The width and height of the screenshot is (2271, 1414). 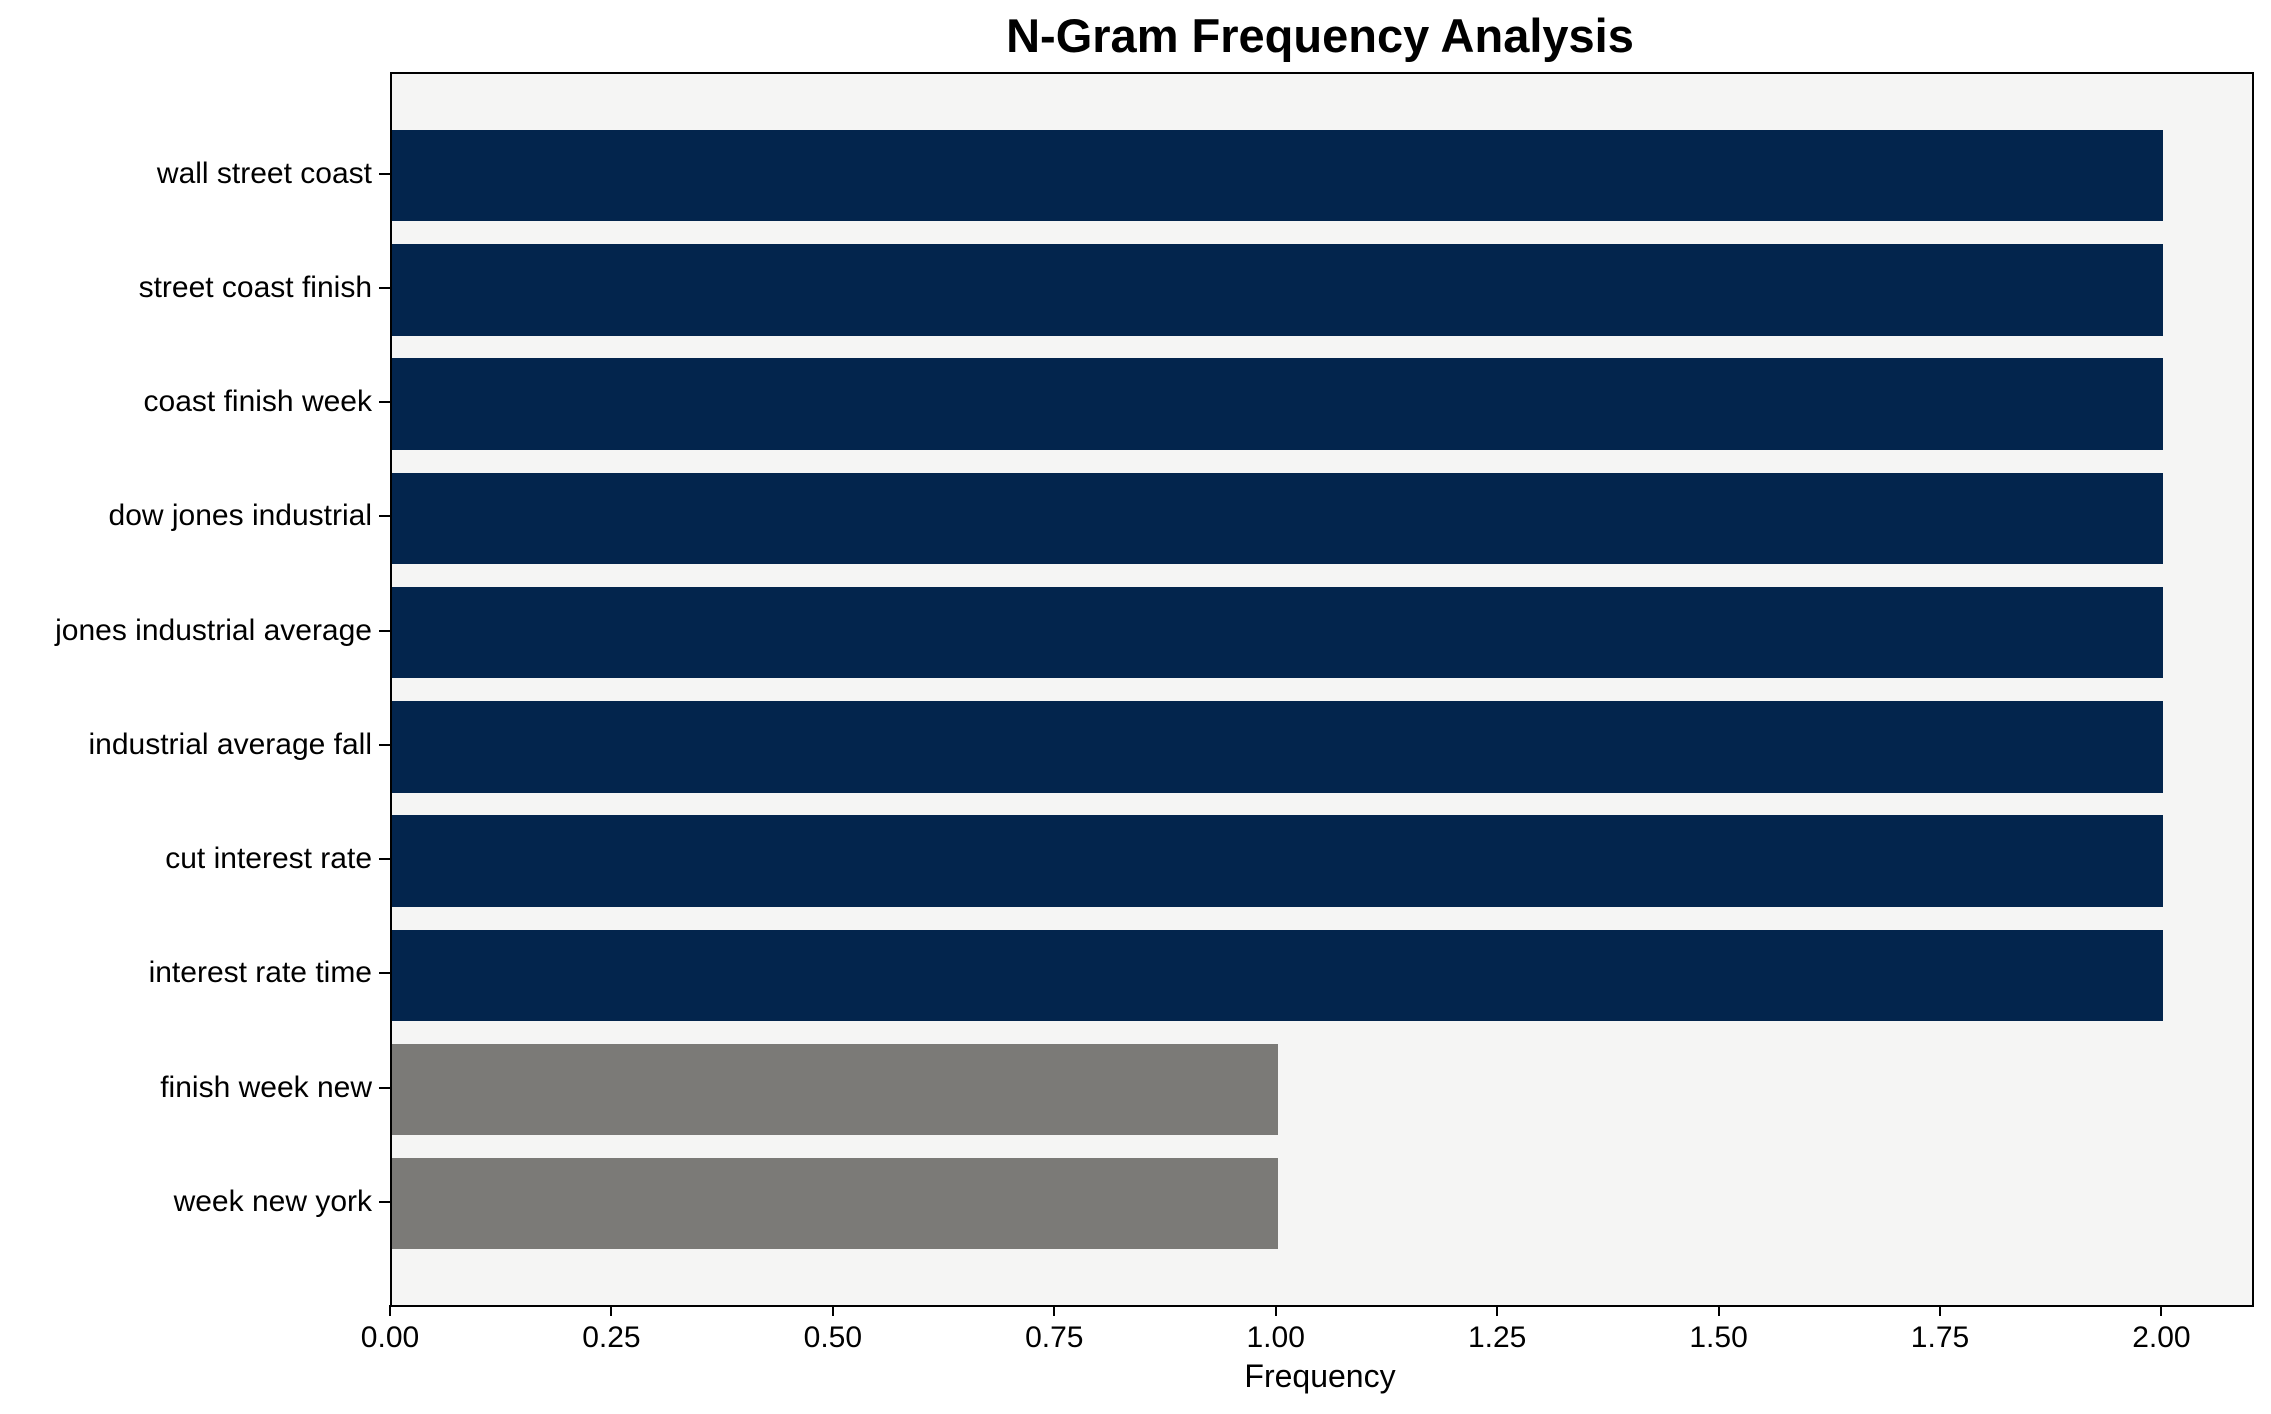 I want to click on y-tick-label: finish week new, so click(x=266, y=1087).